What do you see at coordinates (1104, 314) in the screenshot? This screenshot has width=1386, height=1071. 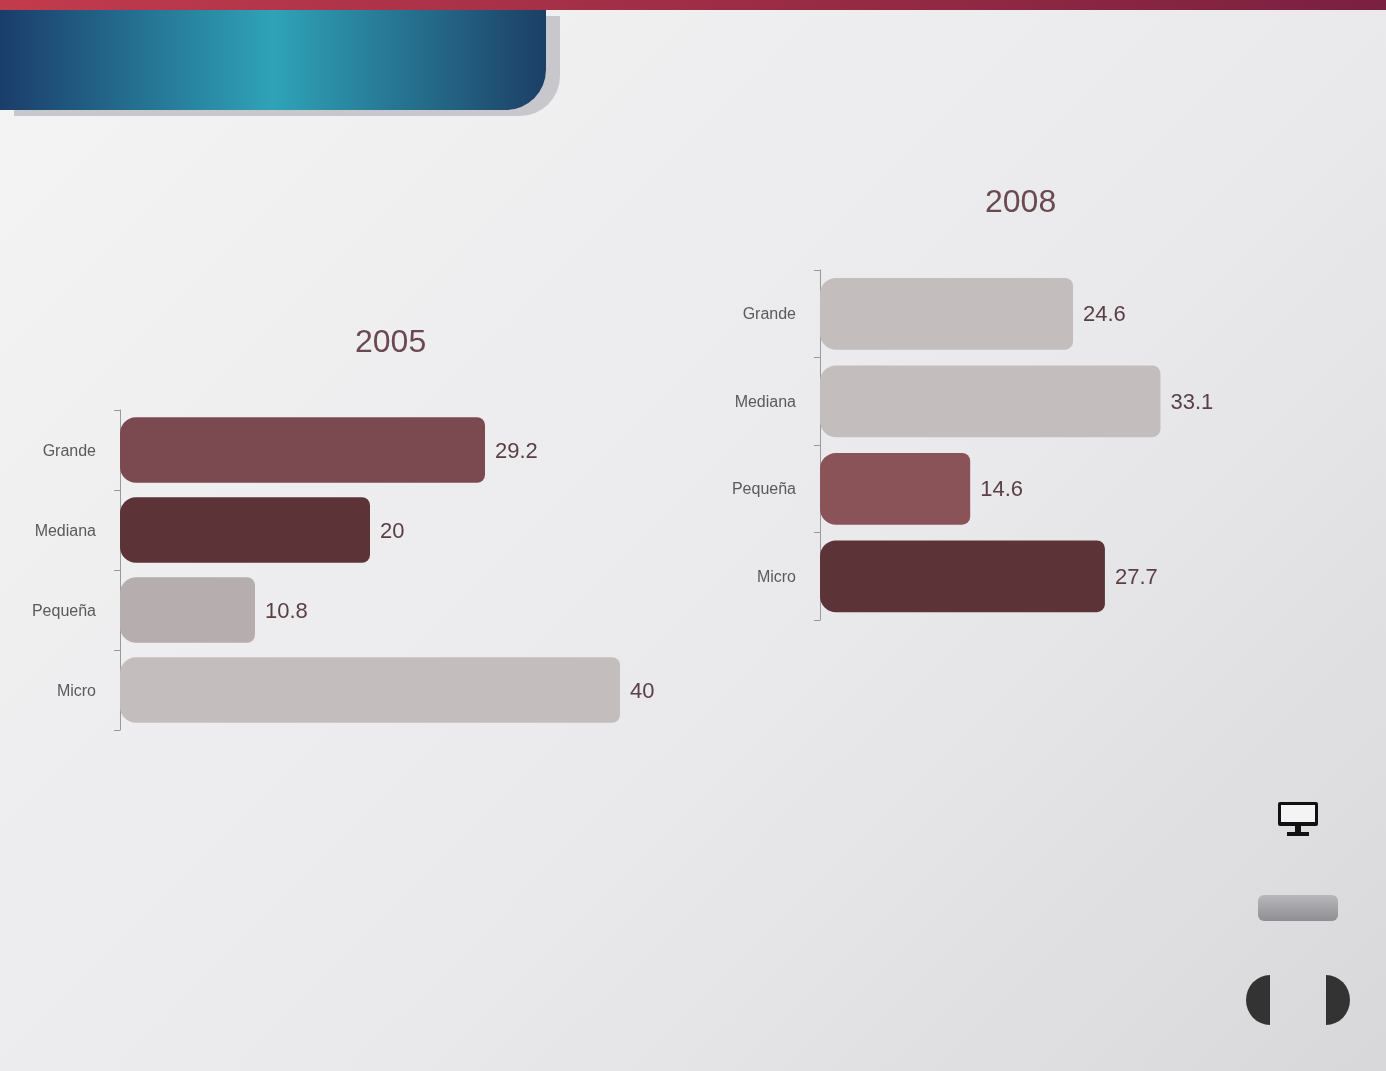 I see `data-label: 24.6` at bounding box center [1104, 314].